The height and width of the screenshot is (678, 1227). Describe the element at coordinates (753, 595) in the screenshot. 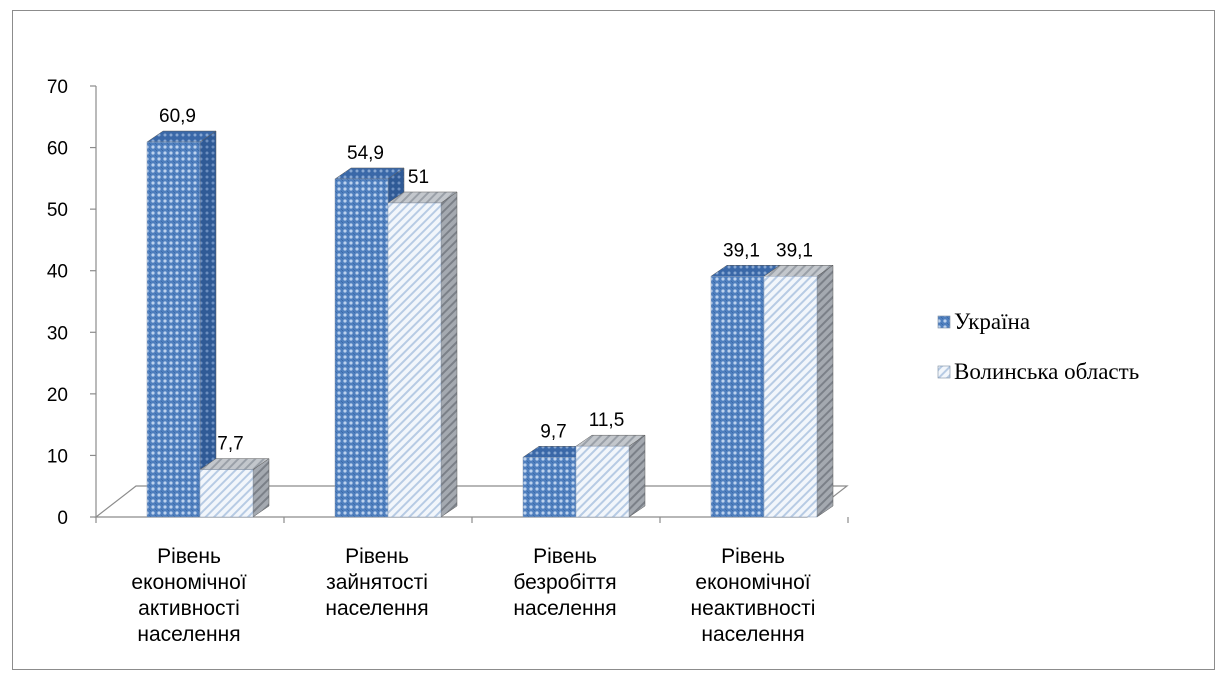

I see `category-label: Рівень економічної неактивності населення` at that location.